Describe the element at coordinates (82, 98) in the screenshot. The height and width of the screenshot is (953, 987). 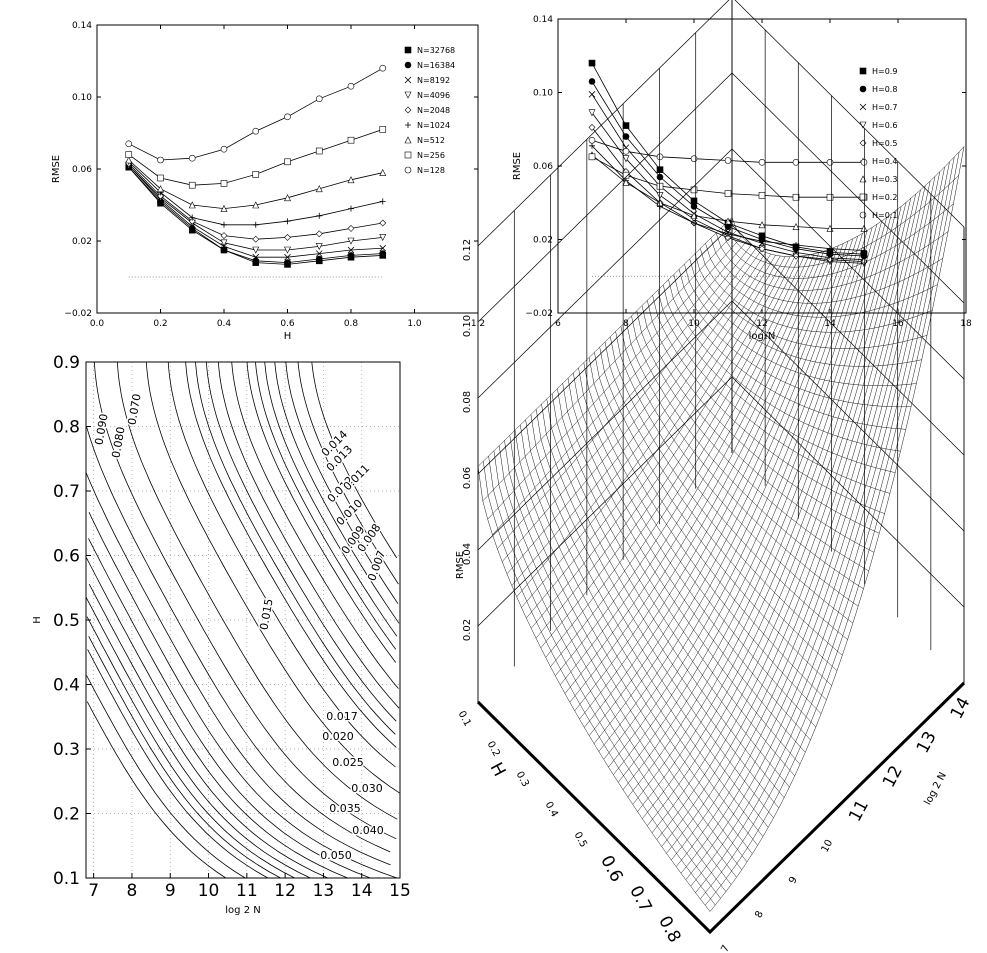
I see `y-tick-label: 0.10` at that location.